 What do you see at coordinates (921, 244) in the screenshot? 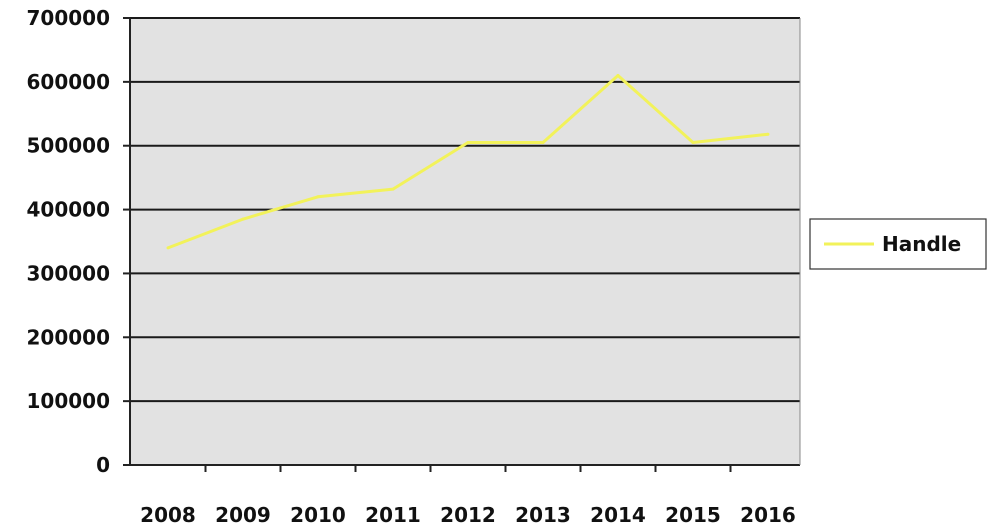
I see `legend-label-handle: Handle` at bounding box center [921, 244].